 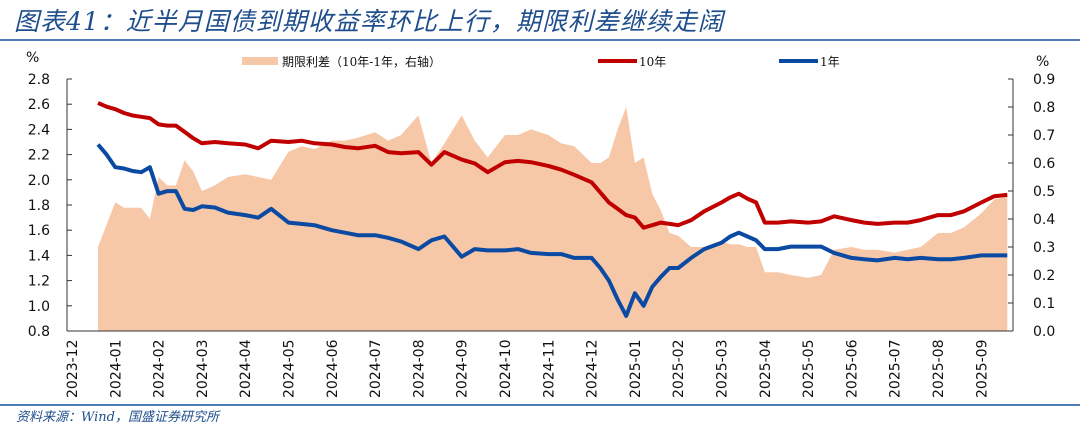 What do you see at coordinates (1044, 164) in the screenshot?
I see `right-tick-label: 0.6` at bounding box center [1044, 164].